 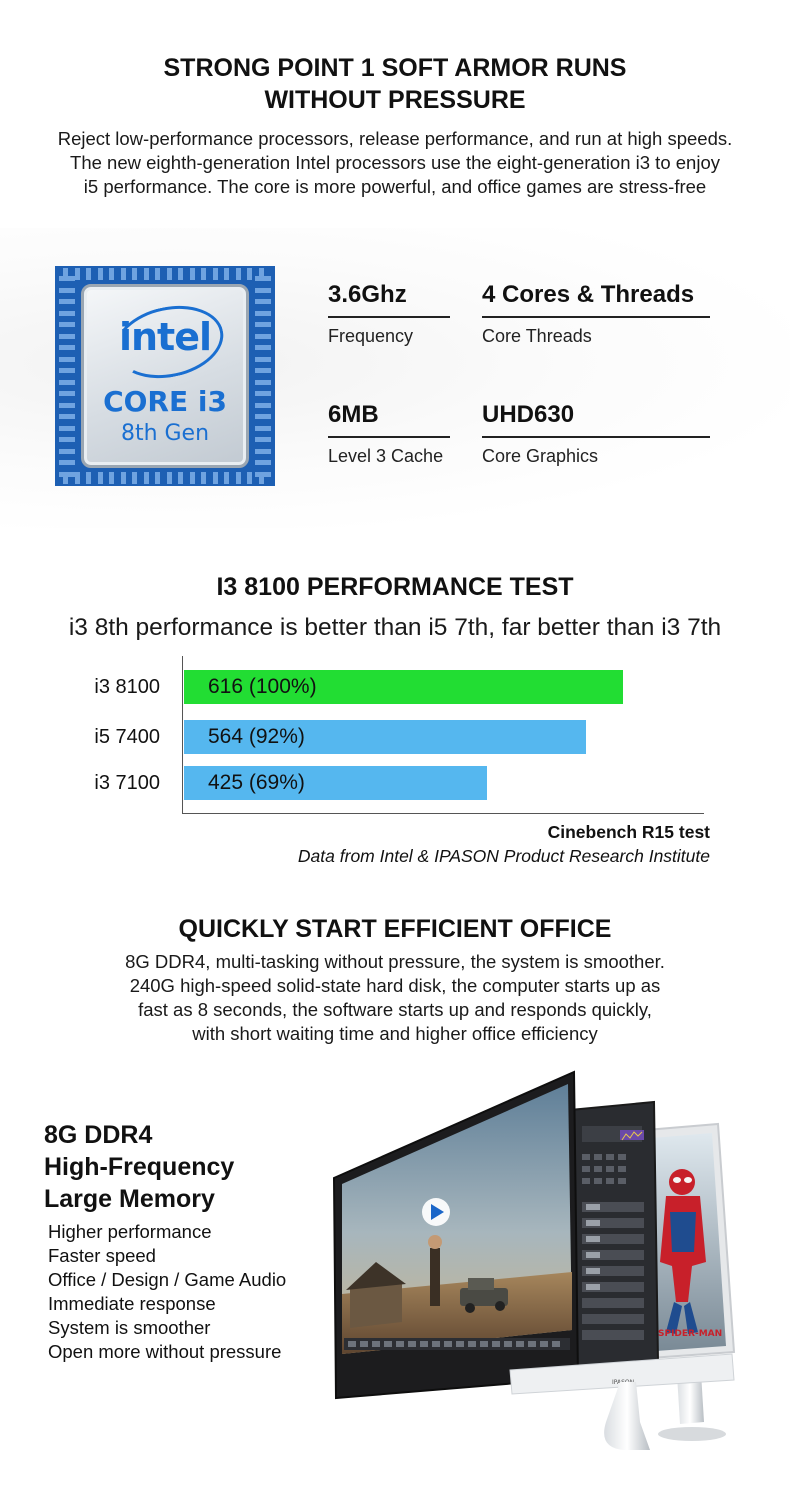 I want to click on heading-line: Large Memory, so click(x=129, y=1199).